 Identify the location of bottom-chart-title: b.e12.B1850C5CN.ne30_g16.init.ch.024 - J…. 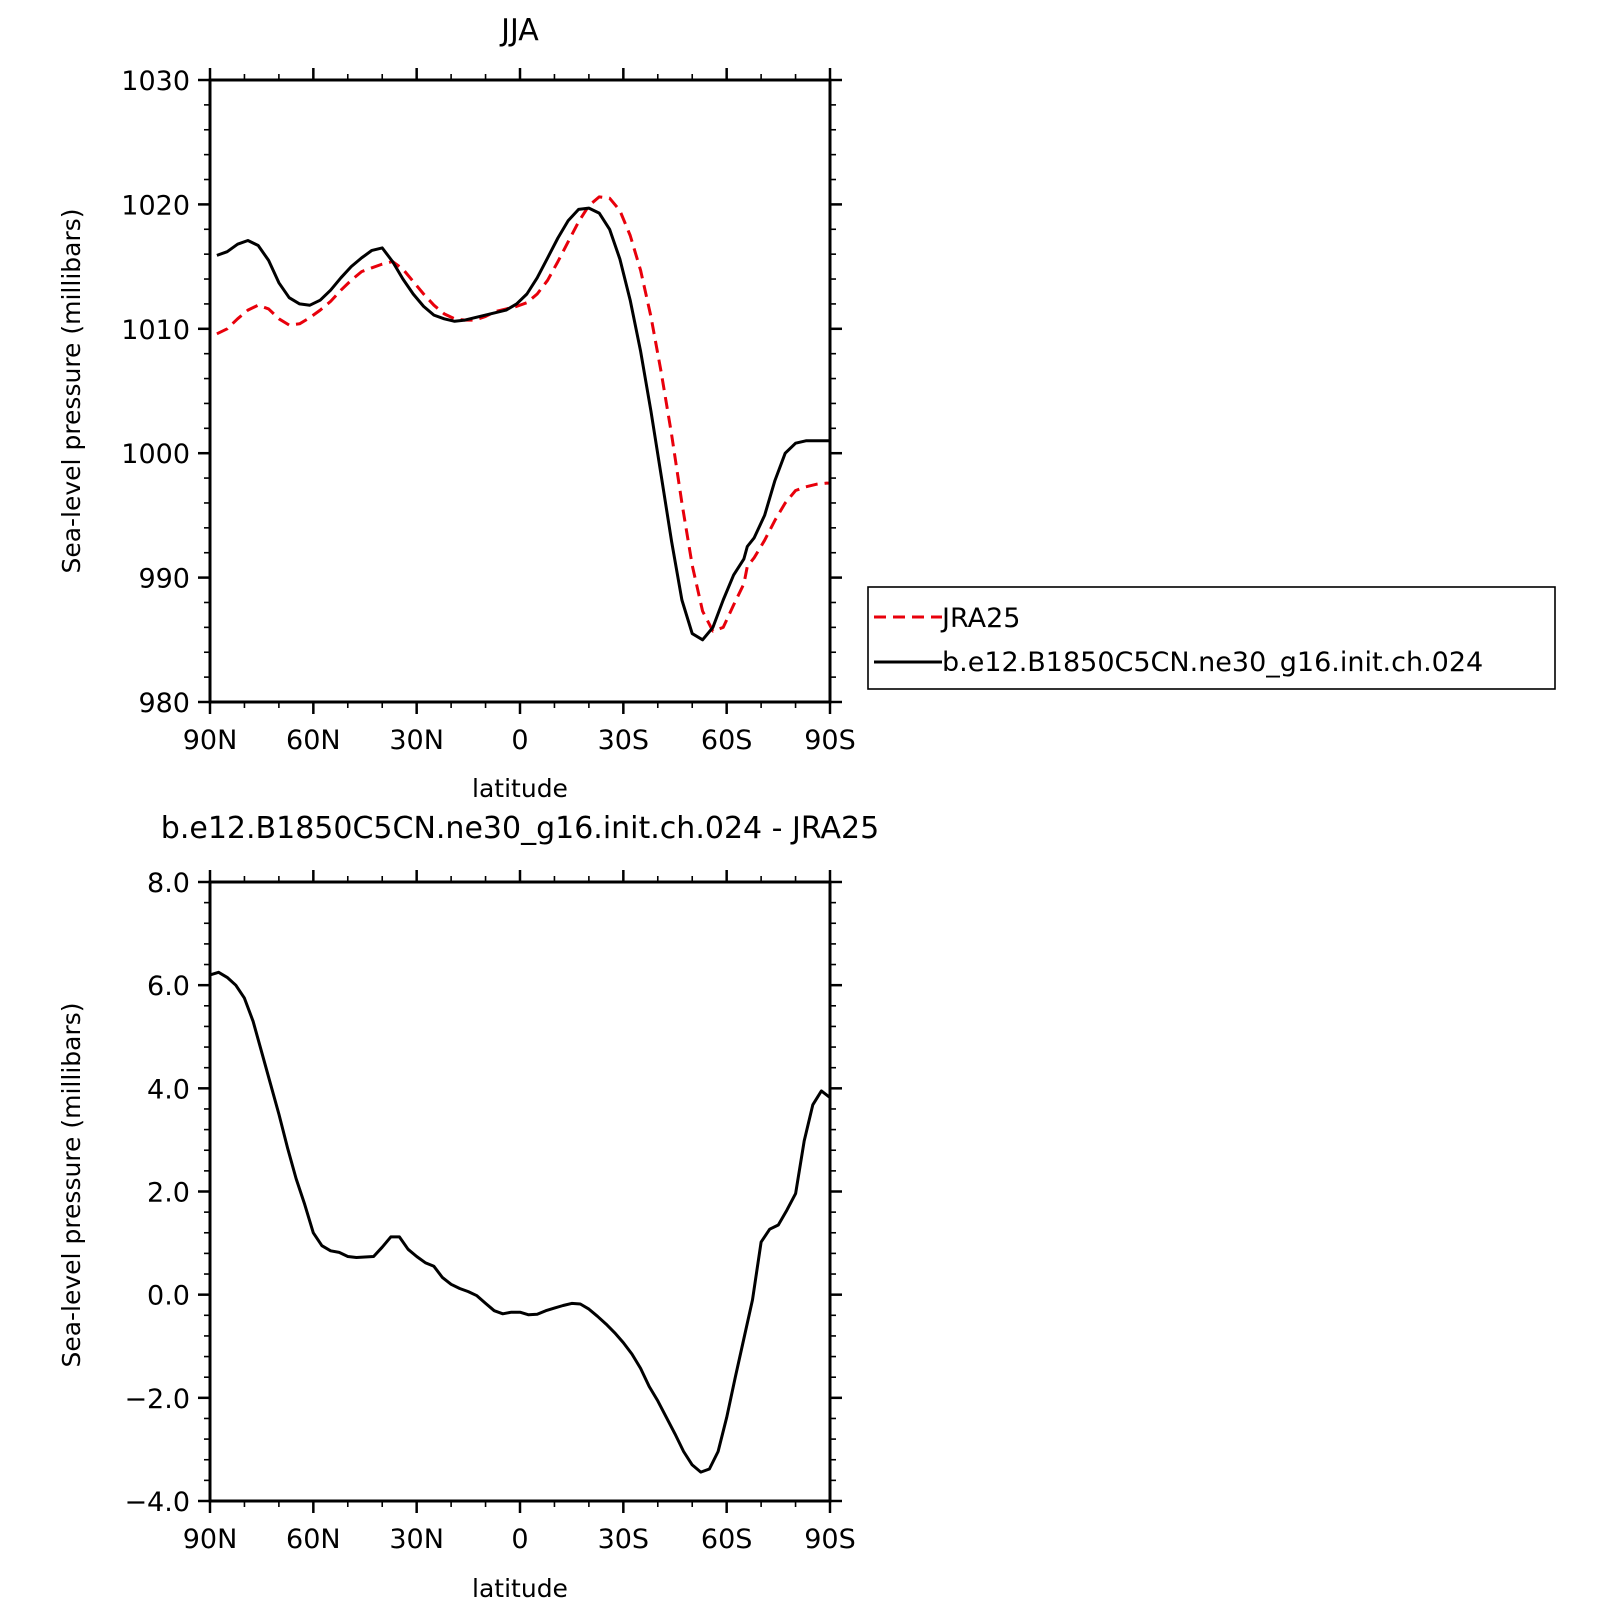
(520, 828).